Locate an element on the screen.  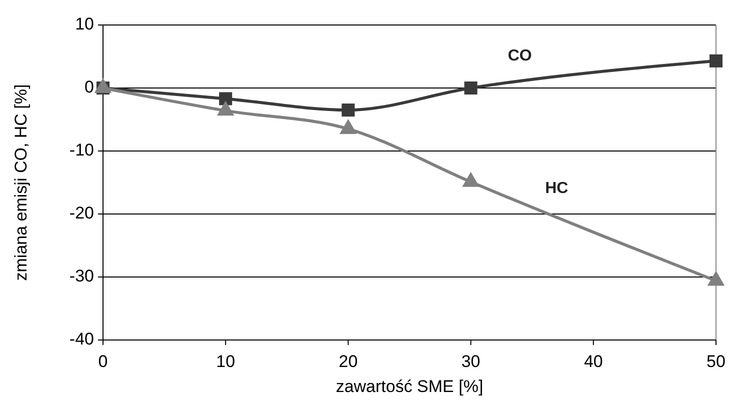
x-tick-label: 40 is located at coordinates (593, 361).